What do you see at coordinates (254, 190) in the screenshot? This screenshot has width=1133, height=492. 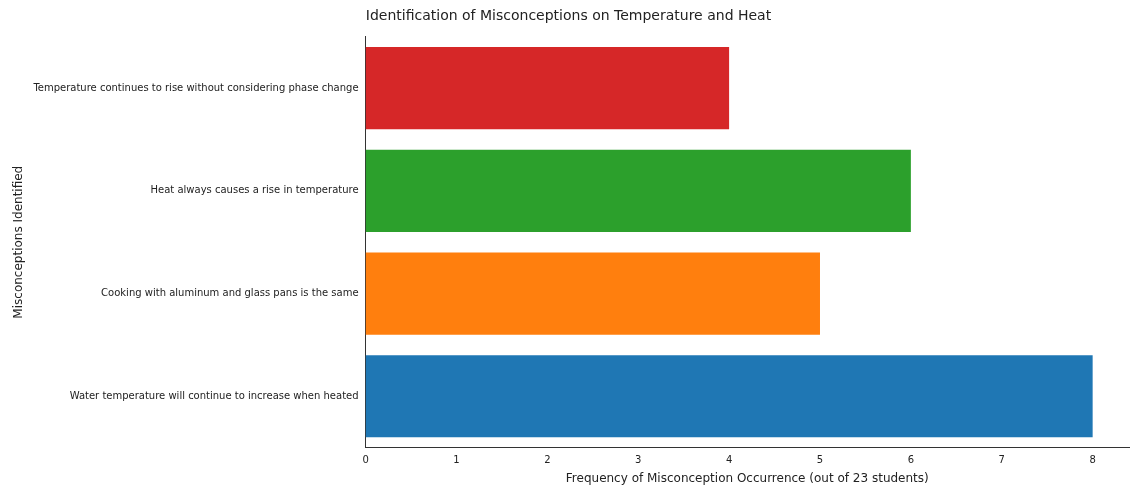 I see `y-tick-label: Heat always causes a rise in temperature` at bounding box center [254, 190].